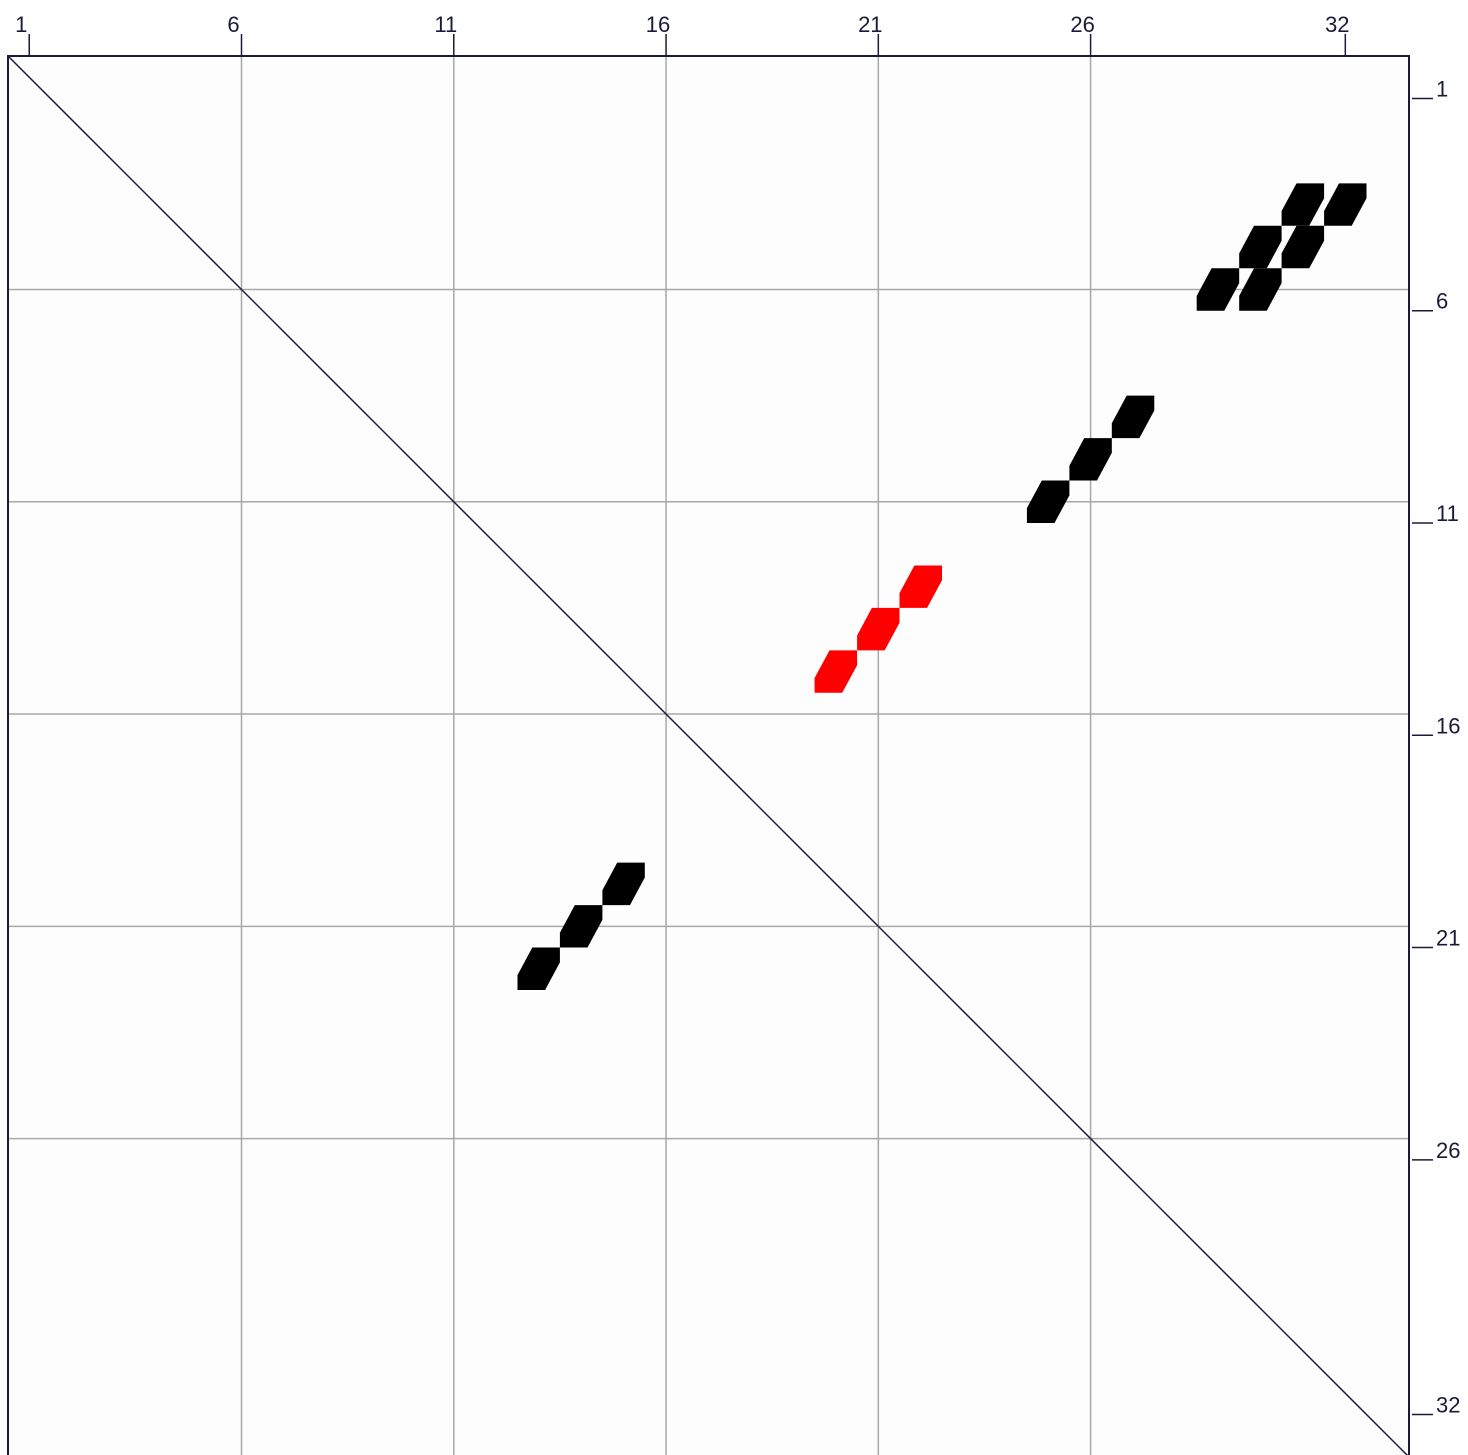 This screenshot has width=1468, height=1455. I want to click on right-axis-tick-label: 21, so click(1448, 938).